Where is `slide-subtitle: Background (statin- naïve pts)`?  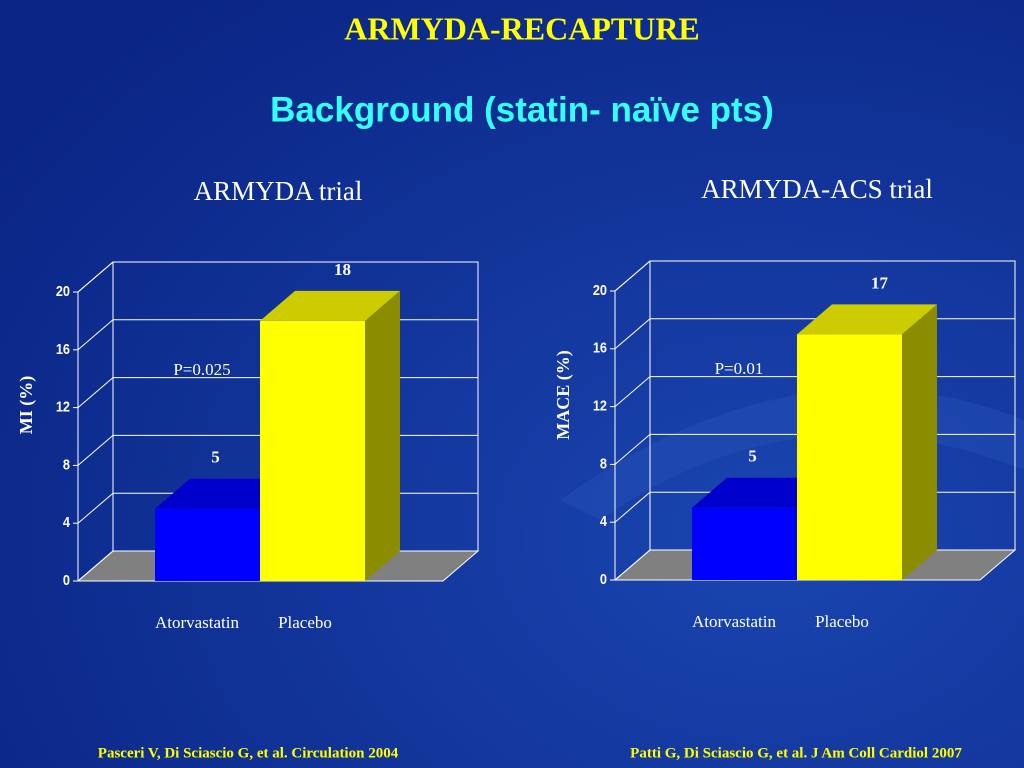
slide-subtitle: Background (statin- naïve pts) is located at coordinates (522, 109).